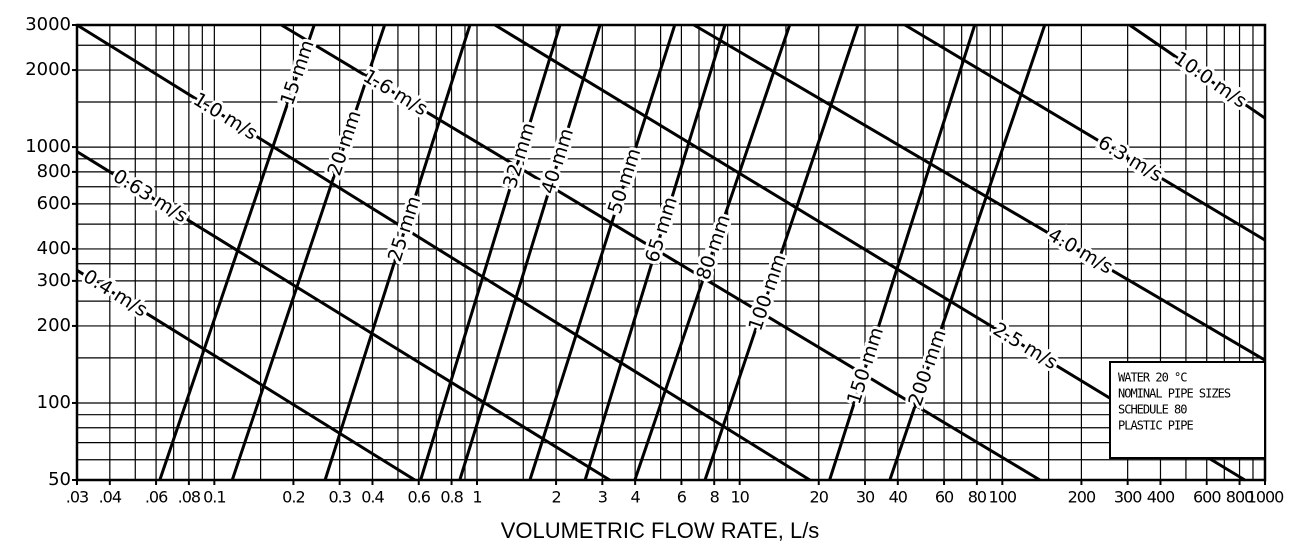 The width and height of the screenshot is (1293, 554). What do you see at coordinates (54, 402) in the screenshot?
I see `y-tick-label: 100` at bounding box center [54, 402].